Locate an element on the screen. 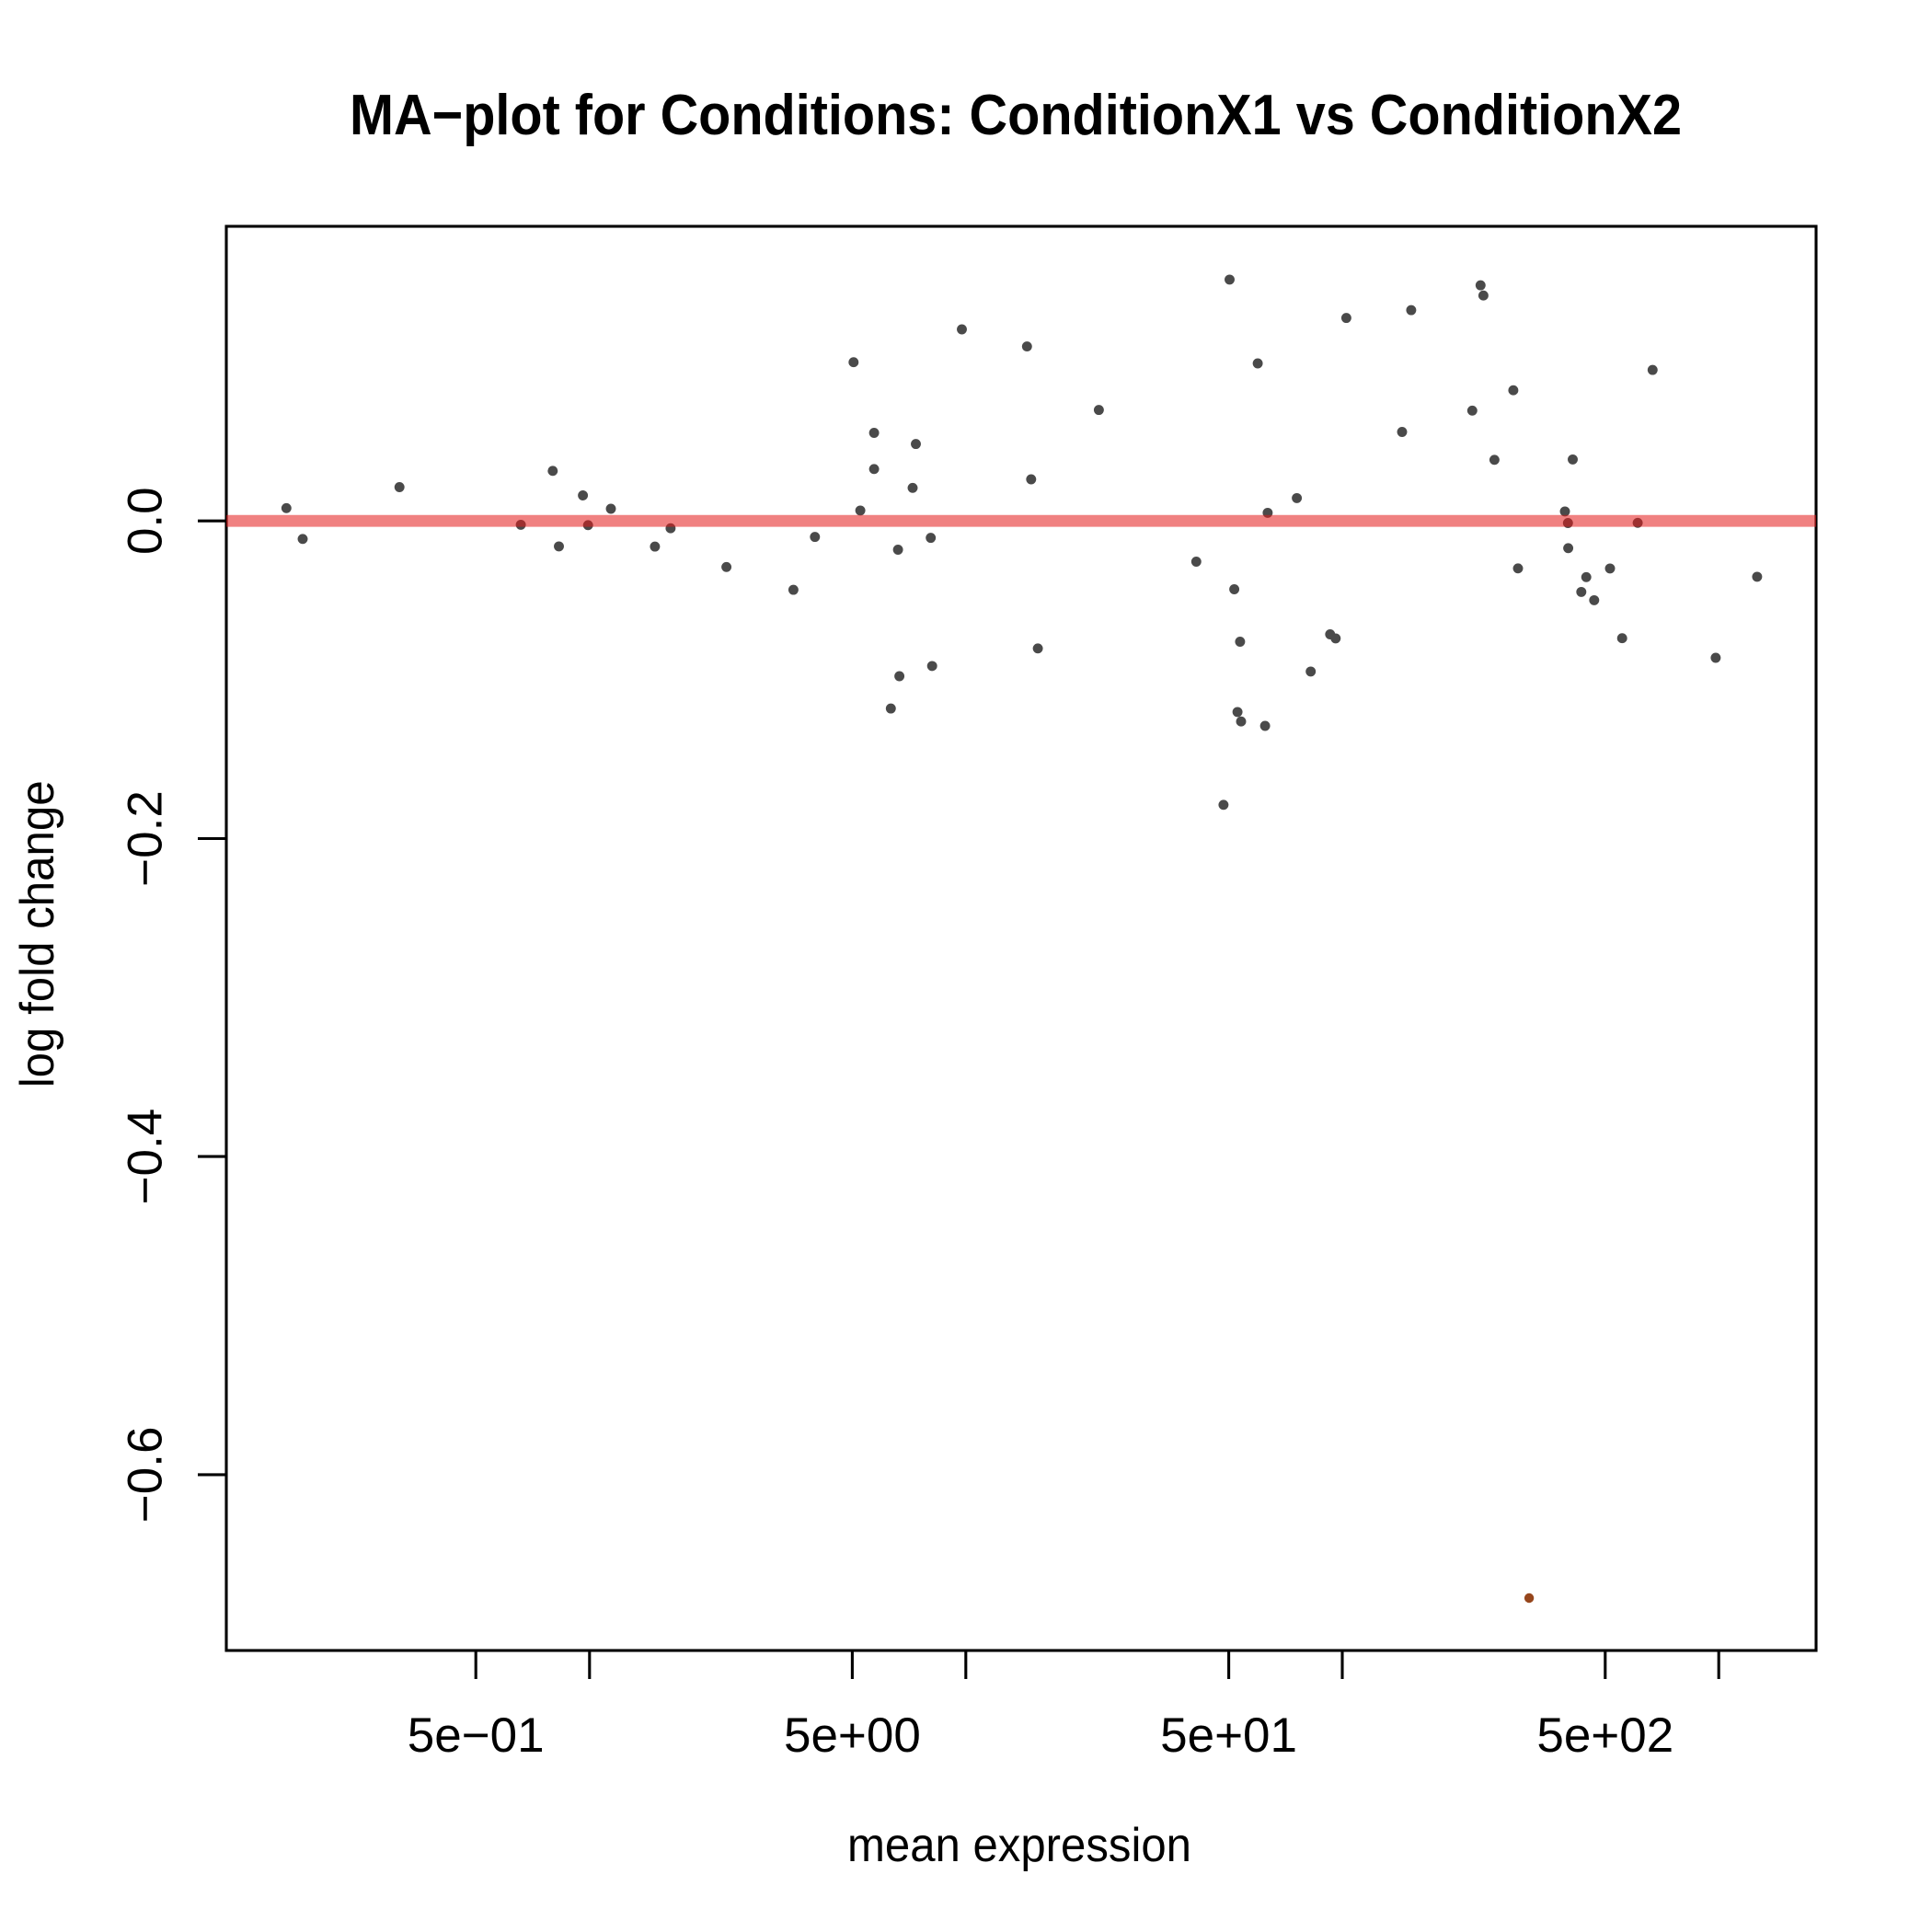 The width and height of the screenshot is (1932, 1932). svg-text: 5e+01 is located at coordinates (1228, 1735).